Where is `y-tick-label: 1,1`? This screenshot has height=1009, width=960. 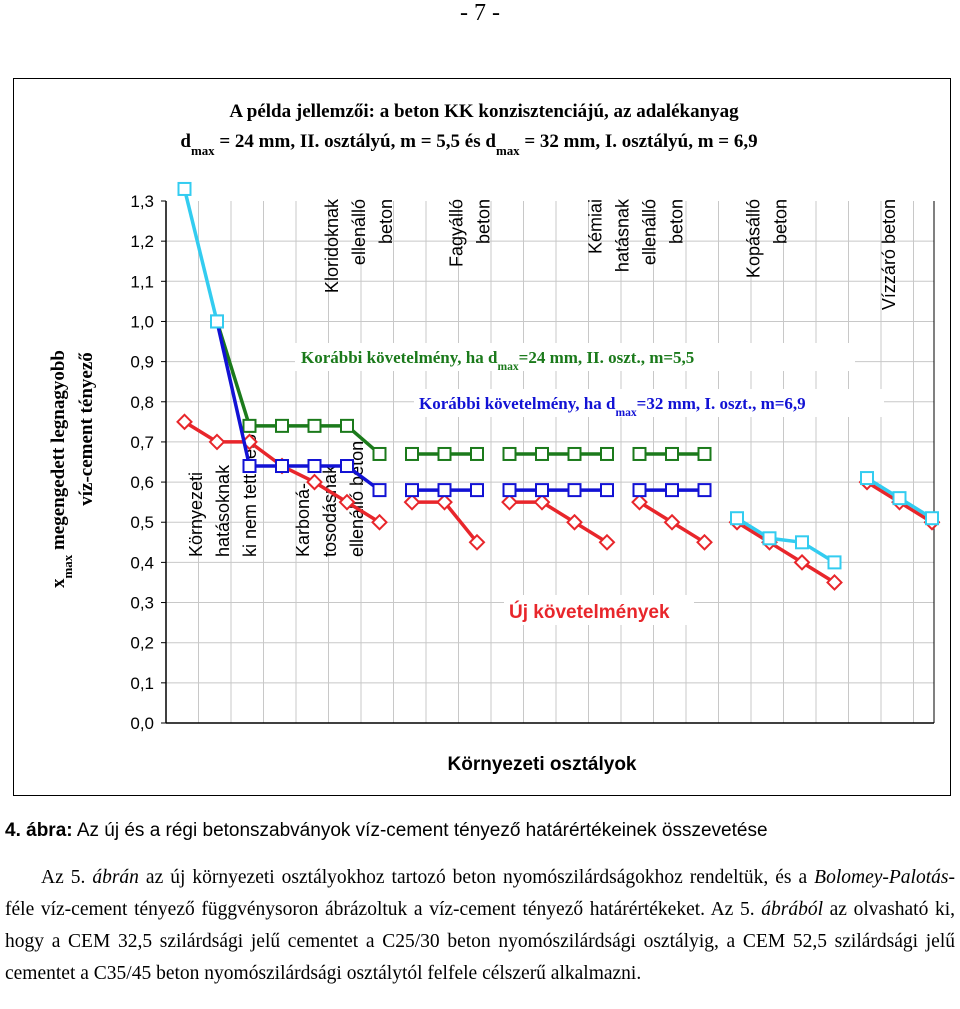
y-tick-label: 1,1 is located at coordinates (142, 281).